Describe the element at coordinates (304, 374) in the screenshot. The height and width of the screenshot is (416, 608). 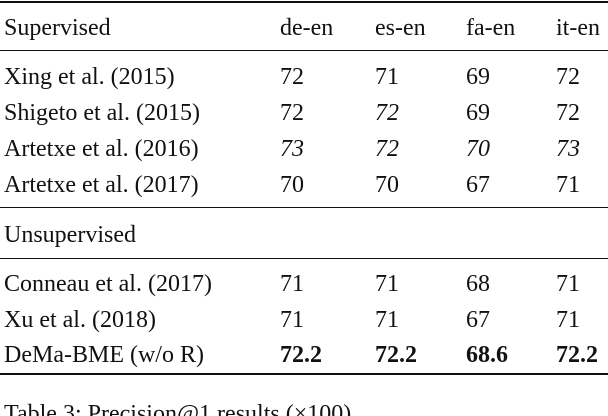
I see `bottom-rule` at that location.